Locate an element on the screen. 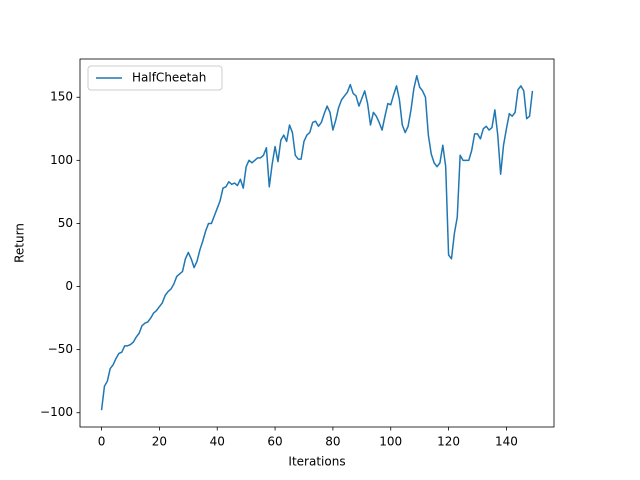 The width and height of the screenshot is (640, 480). x-tick-label: 80 is located at coordinates (332, 442).